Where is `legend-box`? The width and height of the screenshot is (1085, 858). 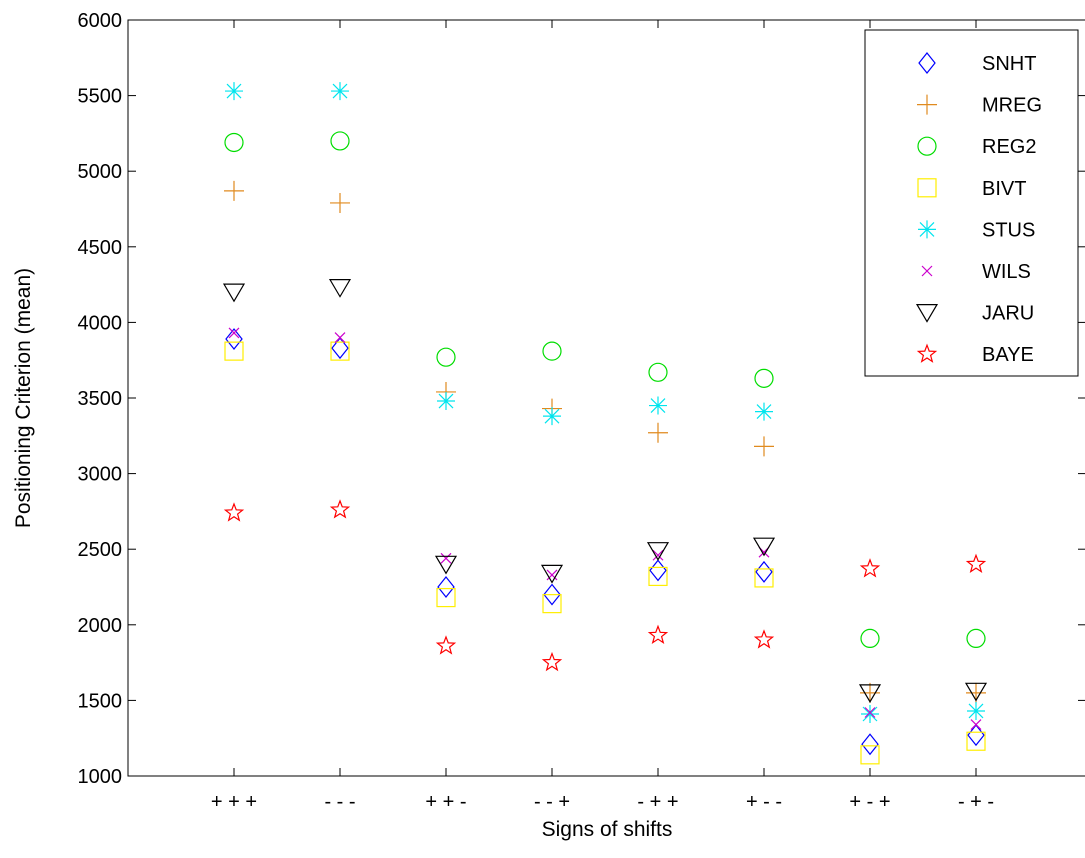
legend-box is located at coordinates (971, 203).